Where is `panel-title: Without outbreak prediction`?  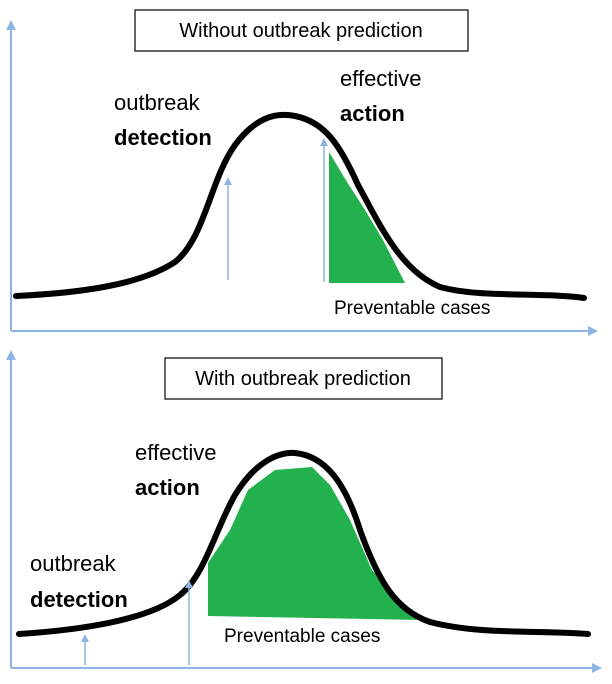 panel-title: Without outbreak prediction is located at coordinates (300, 31).